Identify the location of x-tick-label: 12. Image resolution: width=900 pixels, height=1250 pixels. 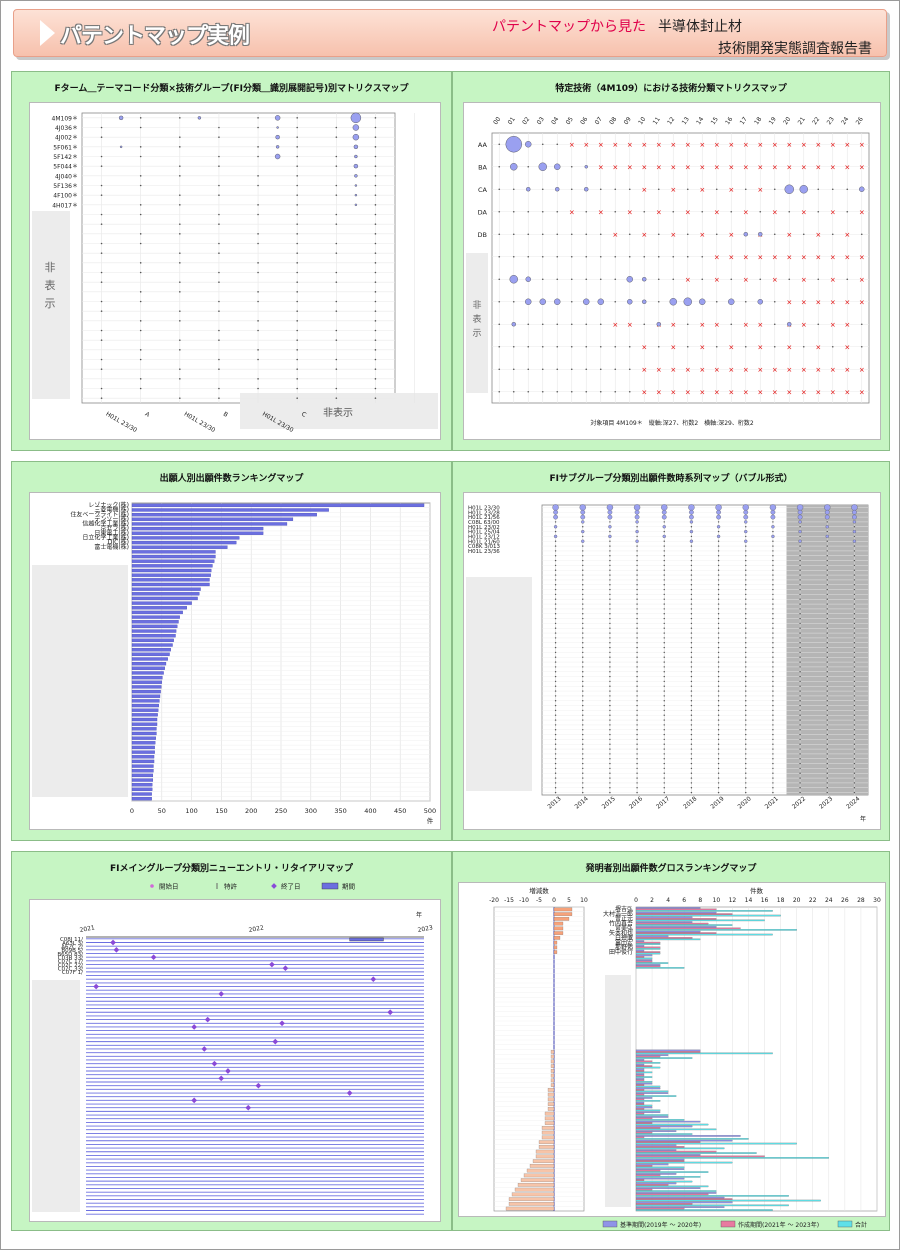
(671, 121).